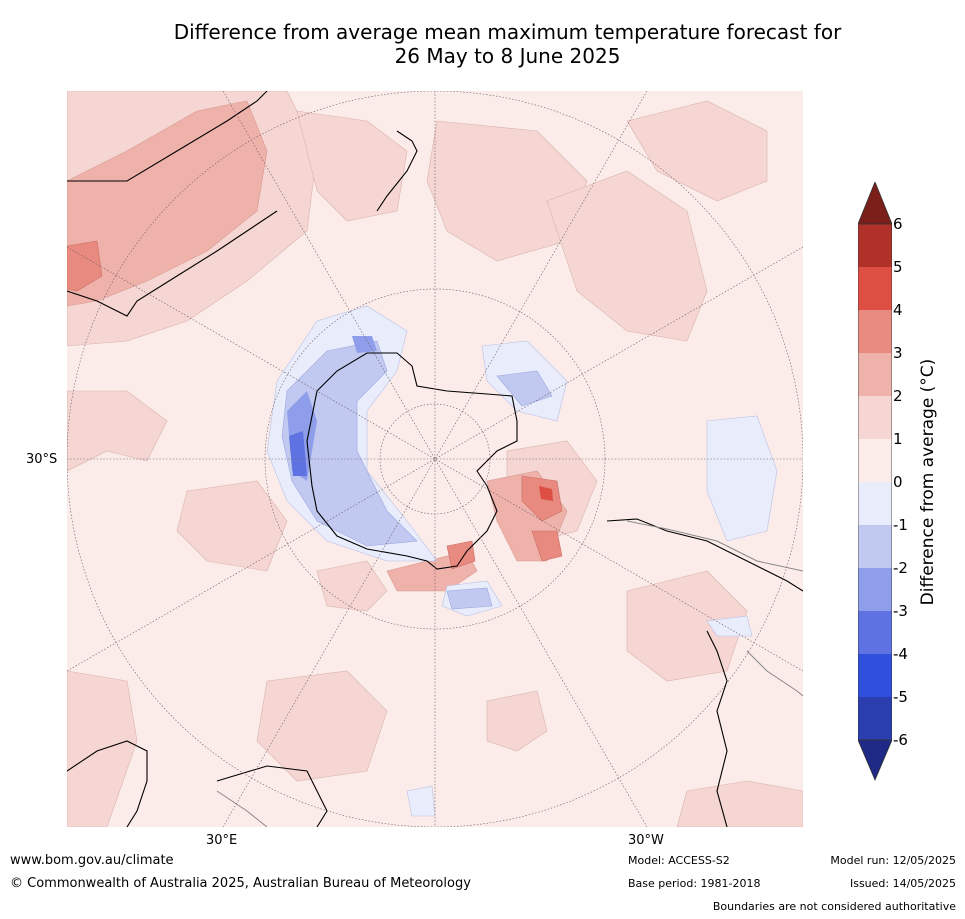 The height and width of the screenshot is (919, 965). Describe the element at coordinates (900, 740) in the screenshot. I see `colorbar-tick: -6` at that location.